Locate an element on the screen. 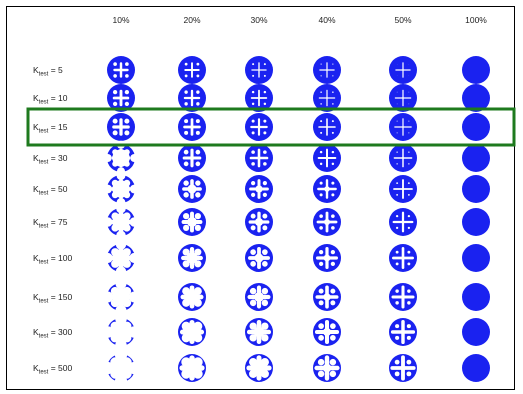  column-label: 100% is located at coordinates (476, 20).